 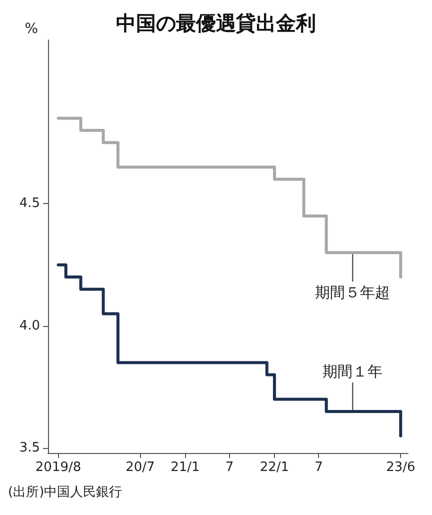 I want to click on x-tick-label: 20/7, so click(x=140, y=467).